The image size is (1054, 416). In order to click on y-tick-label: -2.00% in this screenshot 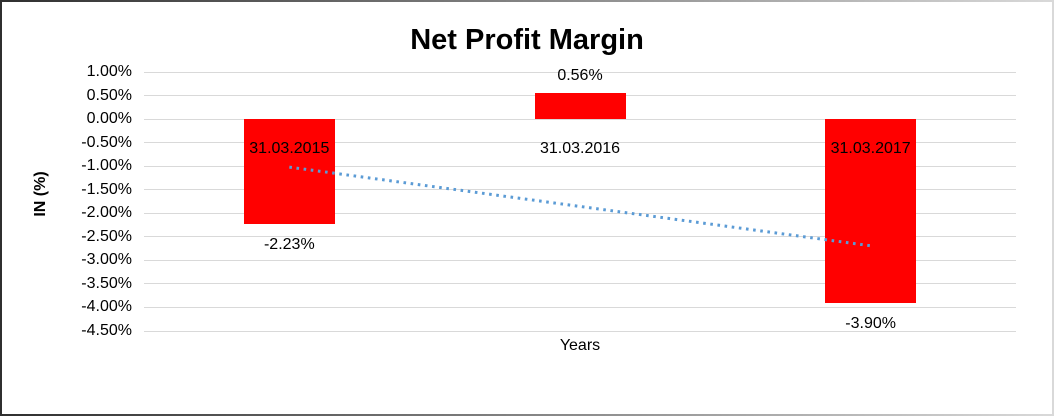, I will do `click(106, 213)`.